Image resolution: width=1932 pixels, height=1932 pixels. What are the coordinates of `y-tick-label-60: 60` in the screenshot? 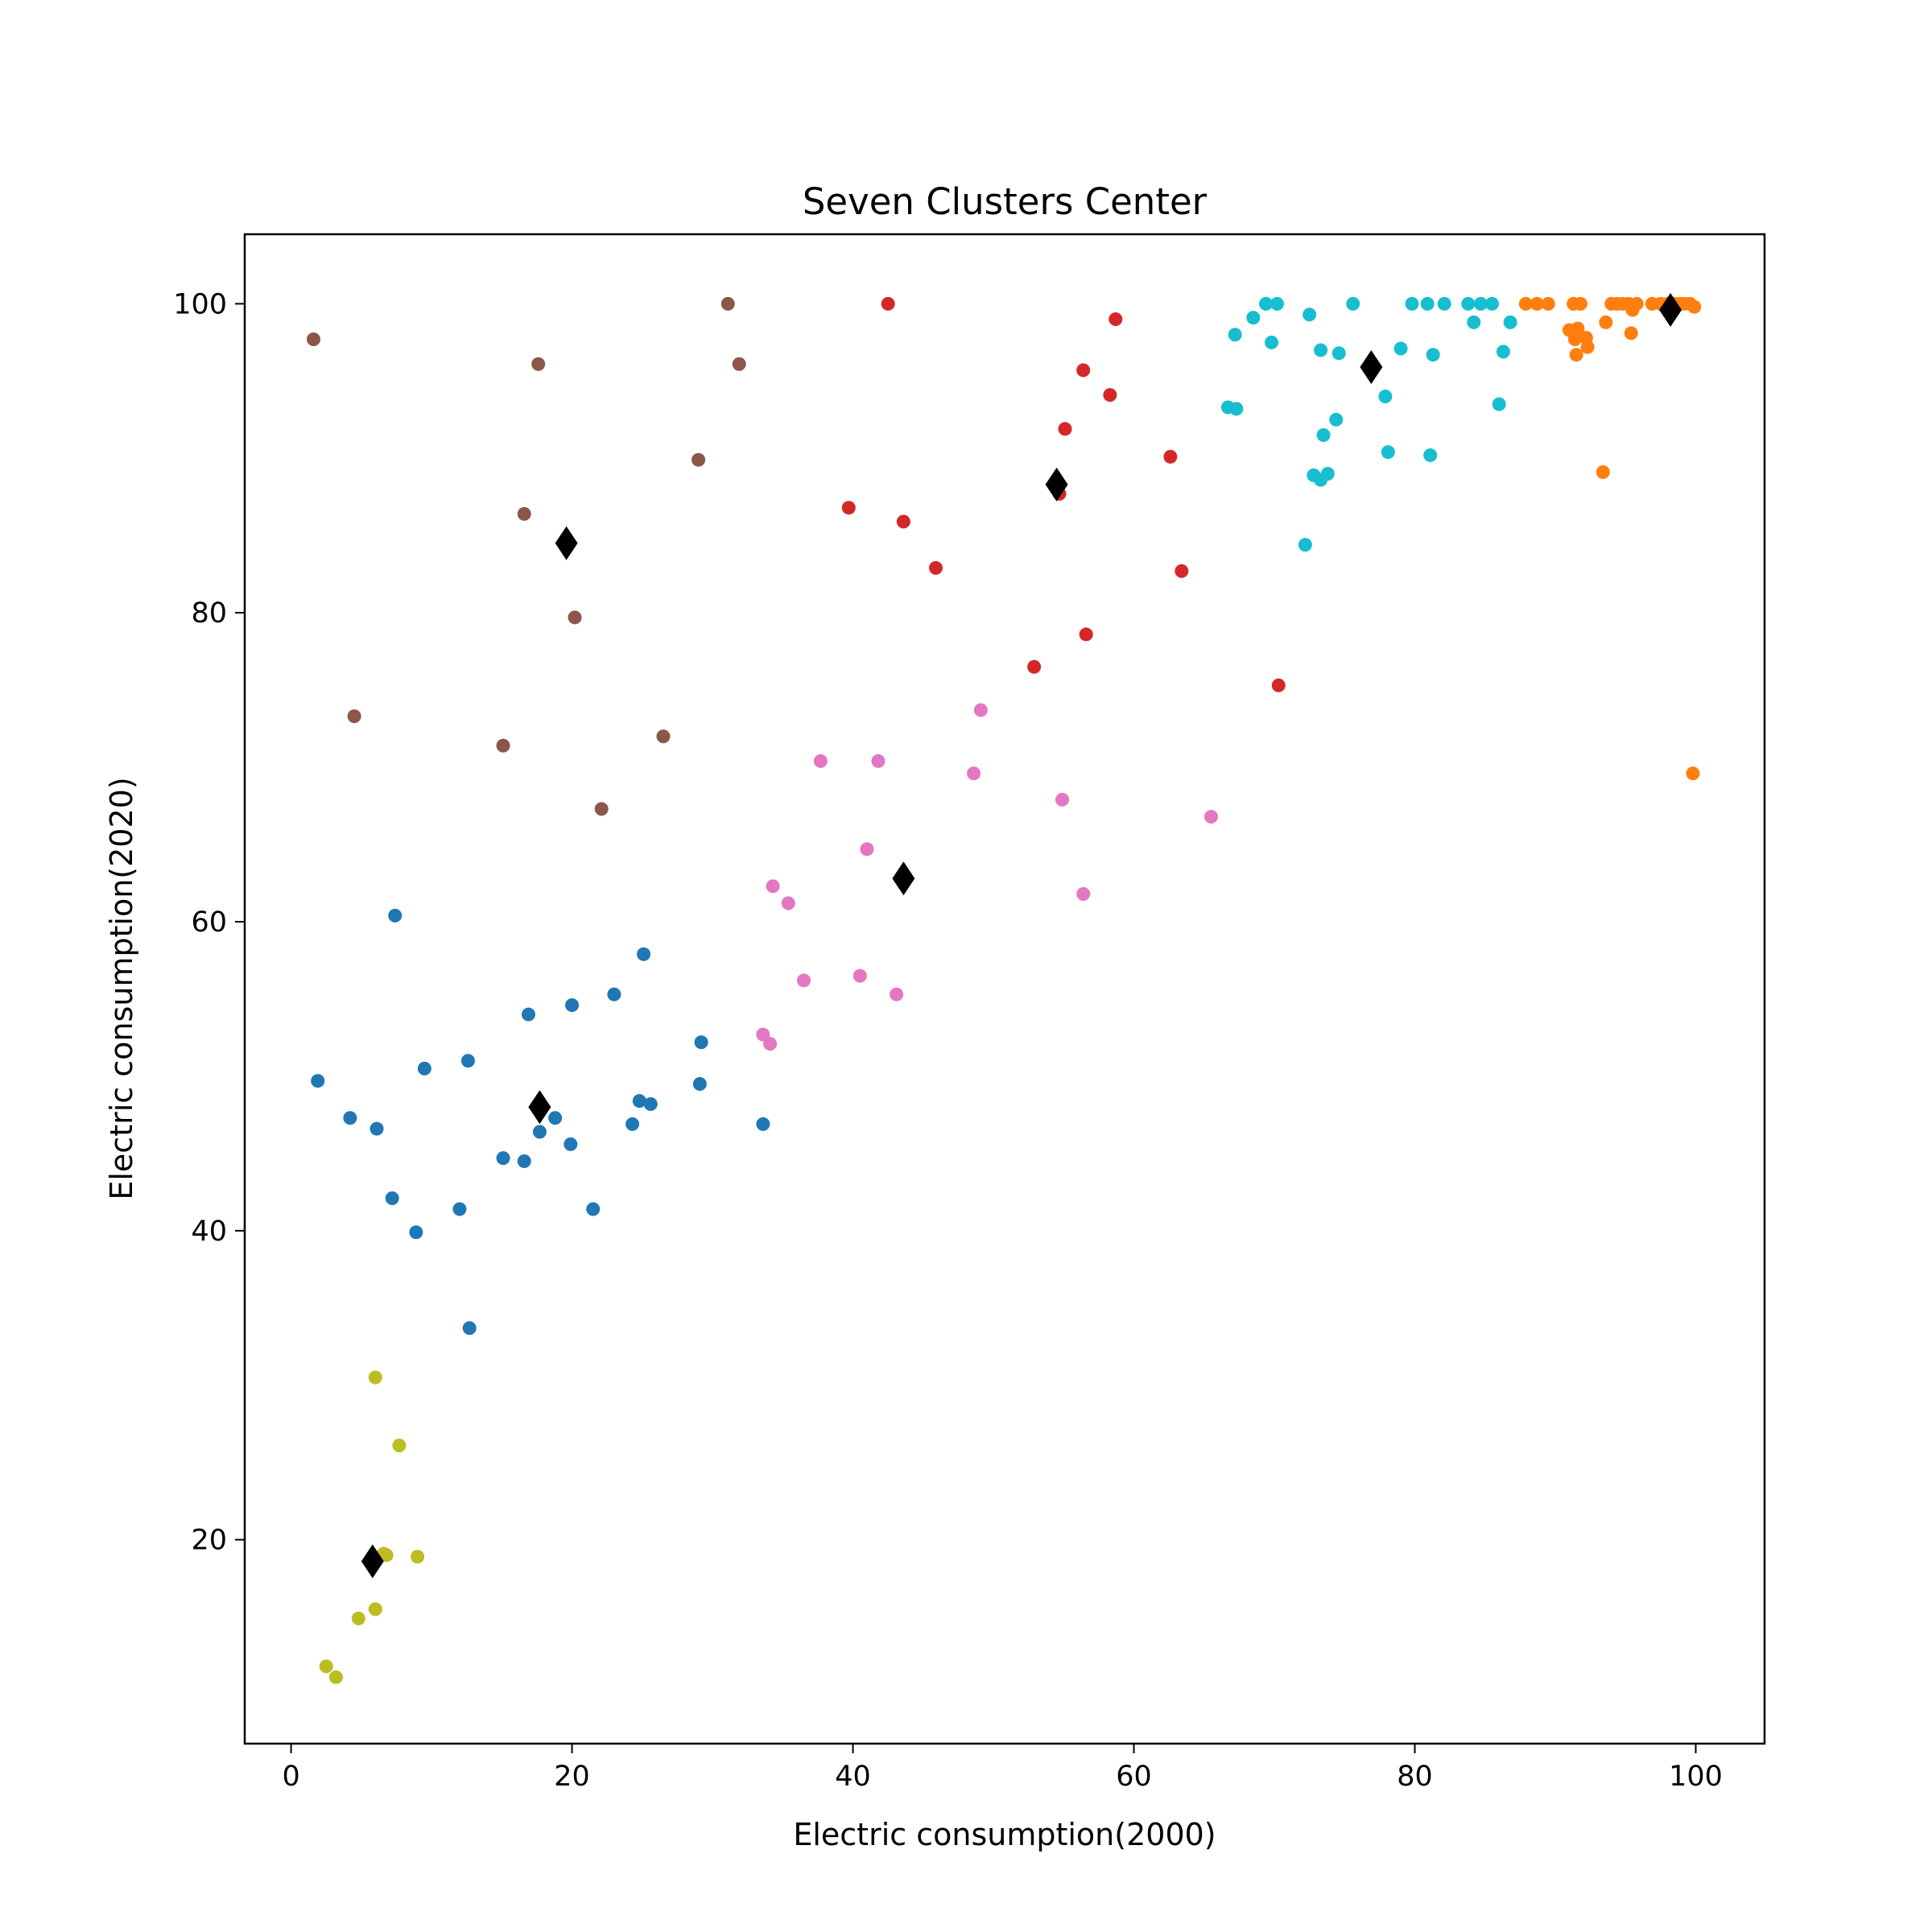 It's located at (209, 923).